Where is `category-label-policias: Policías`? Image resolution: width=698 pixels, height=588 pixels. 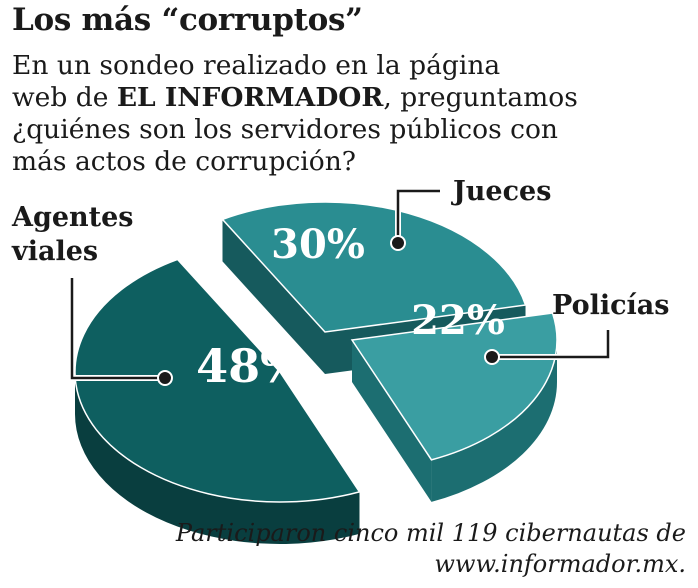
category-label-policias: Policías is located at coordinates (611, 305).